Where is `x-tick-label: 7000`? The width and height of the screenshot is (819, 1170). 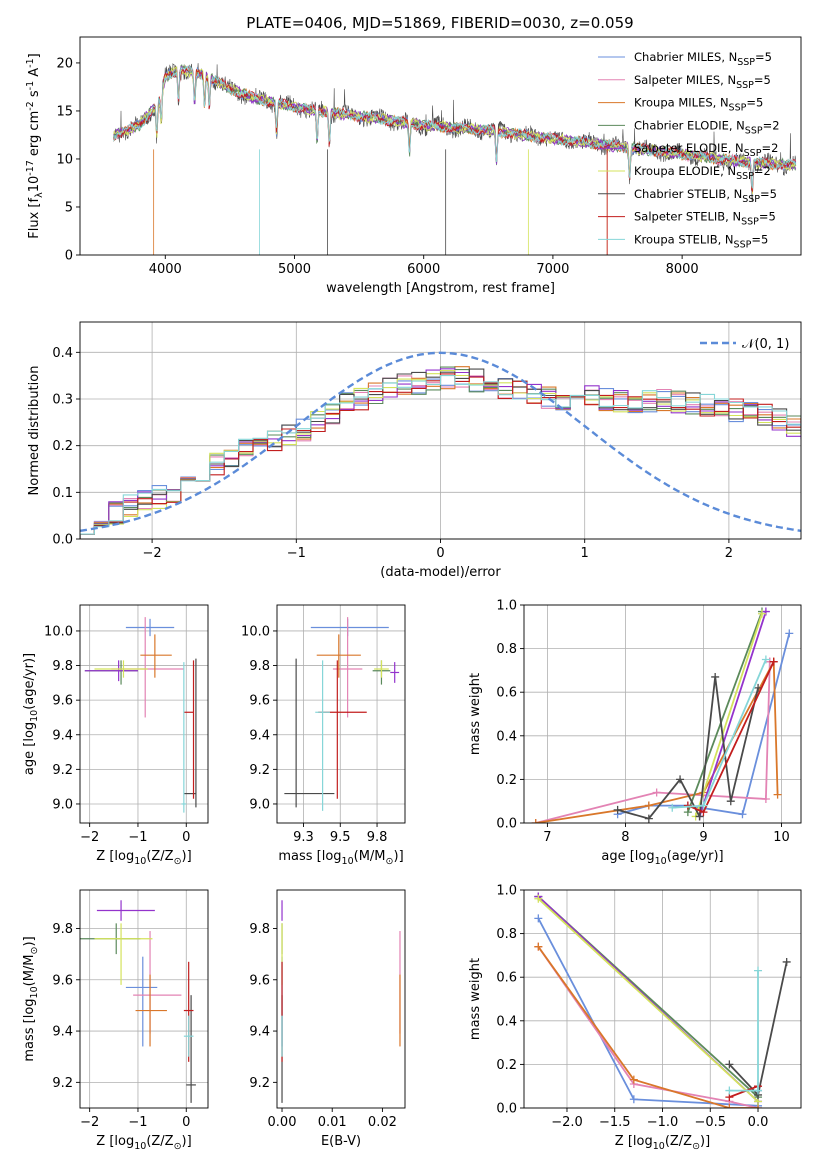
x-tick-label: 7000 is located at coordinates (552, 269).